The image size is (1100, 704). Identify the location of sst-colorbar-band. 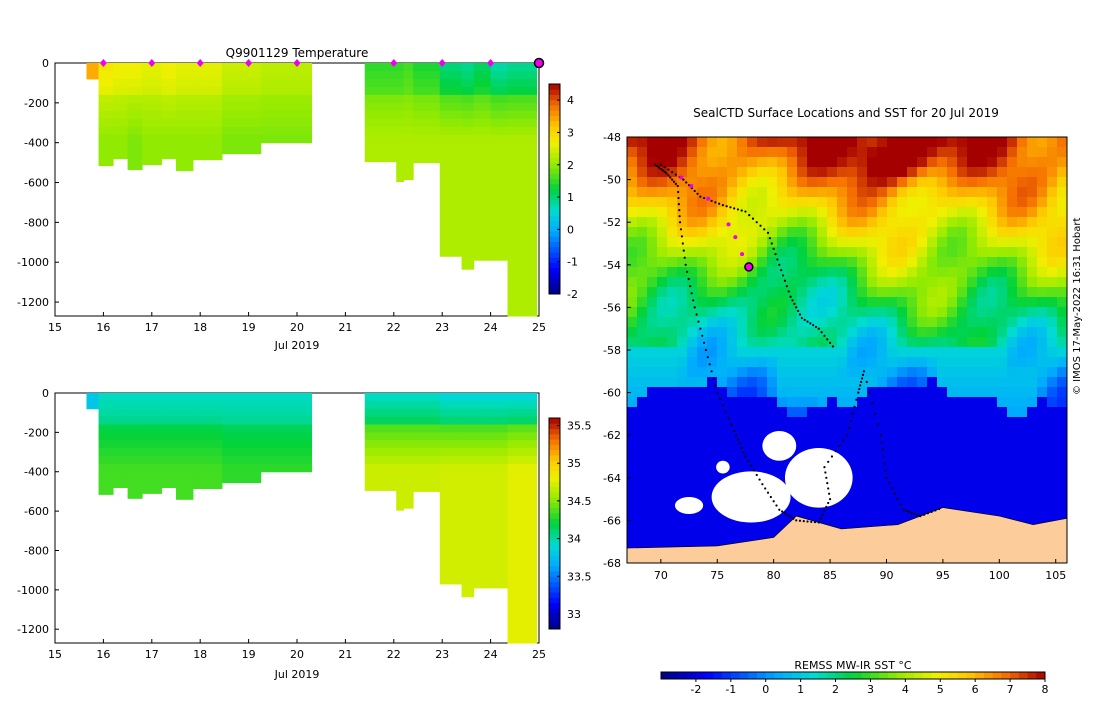
(744, 675).